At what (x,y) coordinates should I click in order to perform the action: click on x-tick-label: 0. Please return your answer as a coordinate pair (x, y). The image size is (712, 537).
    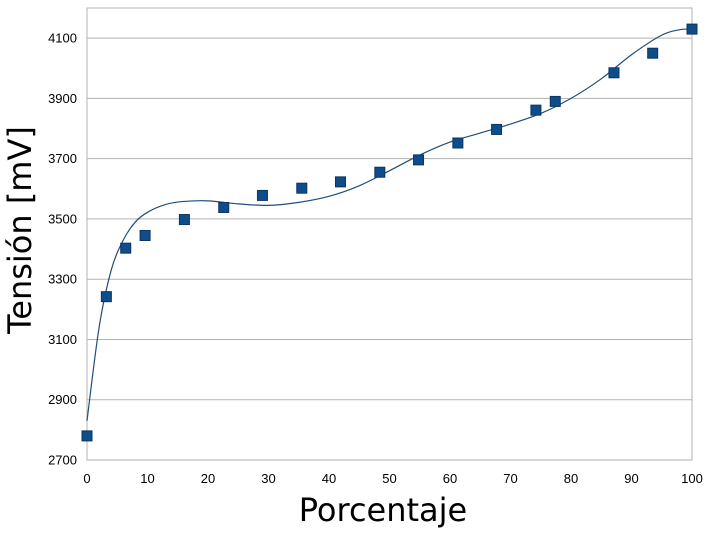
    Looking at the image, I should click on (86, 478).